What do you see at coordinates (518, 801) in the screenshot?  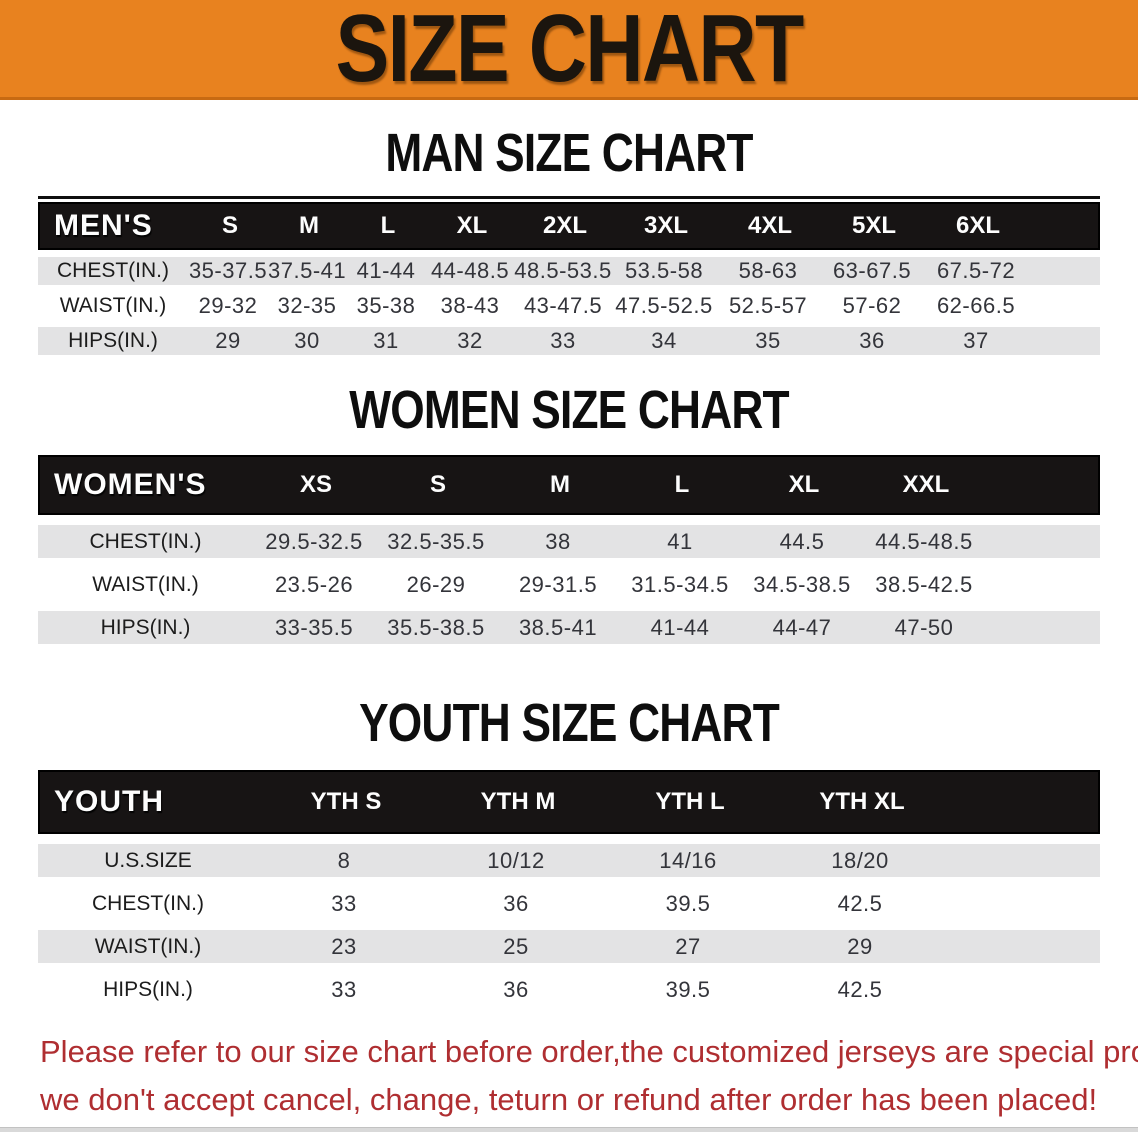 I see `size-column-header: YTH M` at bounding box center [518, 801].